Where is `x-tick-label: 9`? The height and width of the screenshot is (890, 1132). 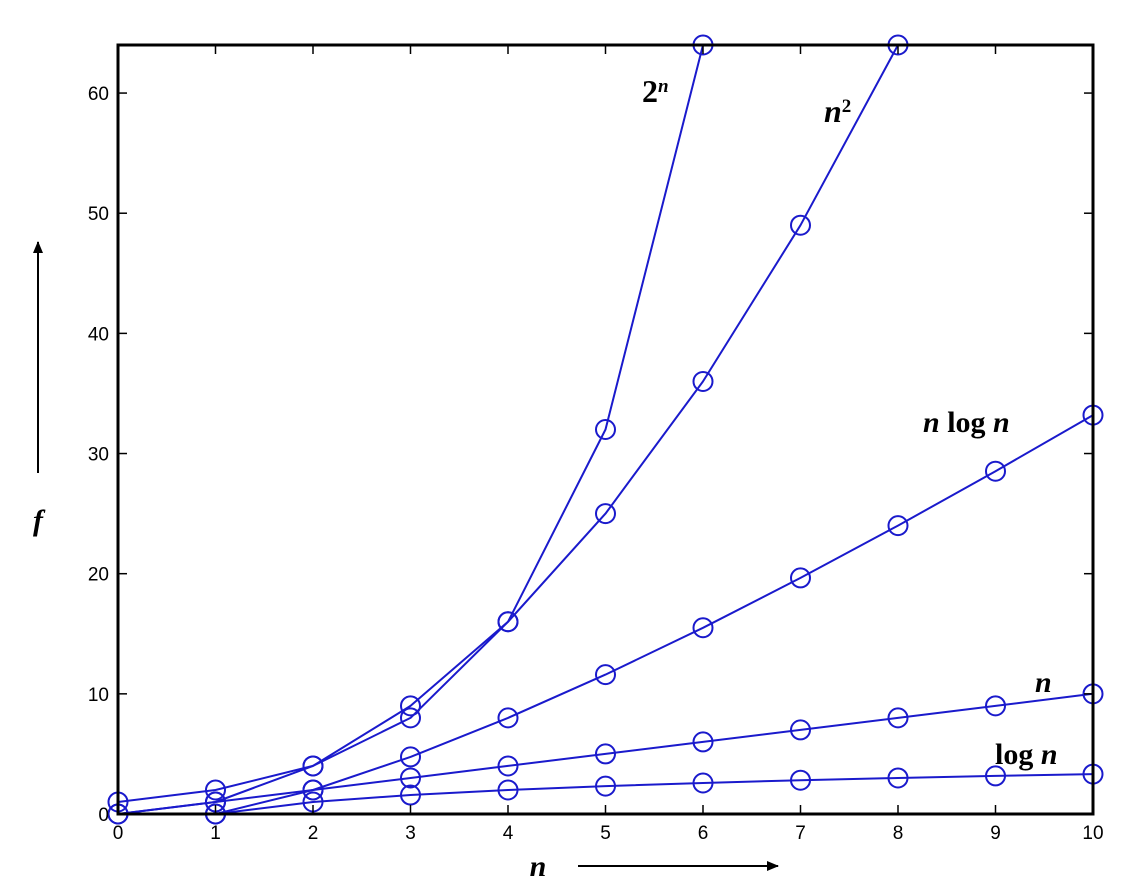 x-tick-label: 9 is located at coordinates (995, 833).